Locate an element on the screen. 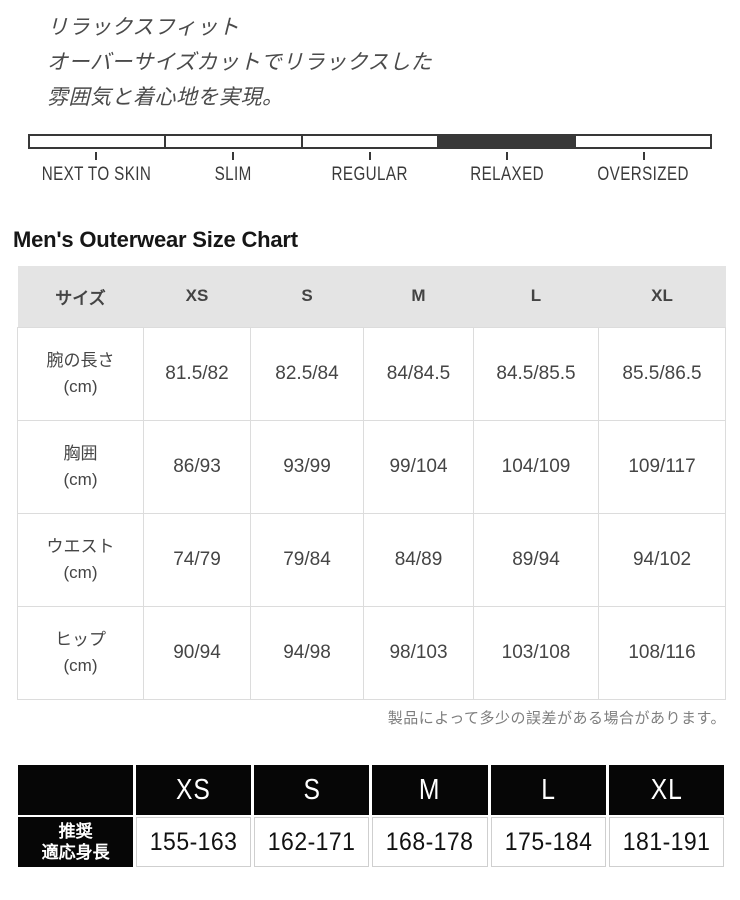 This screenshot has height=900, width=740. row-label-text: 胸囲 is located at coordinates (80, 453).